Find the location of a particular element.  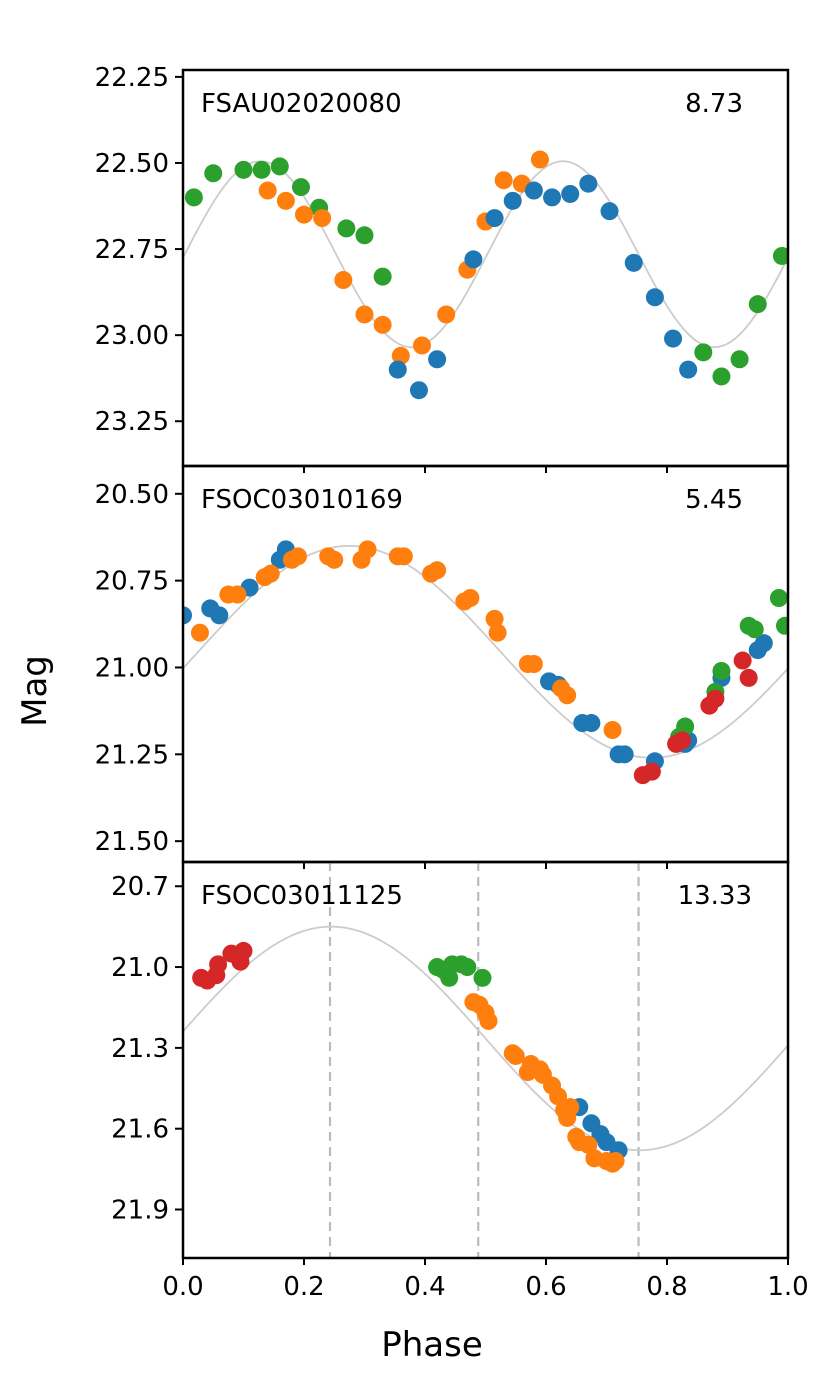

series-blue is located at coordinates (543, 287).